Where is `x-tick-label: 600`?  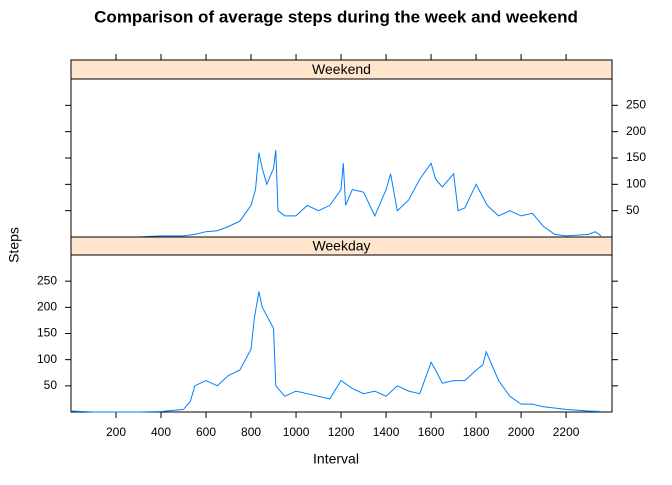 x-tick-label: 600 is located at coordinates (206, 432).